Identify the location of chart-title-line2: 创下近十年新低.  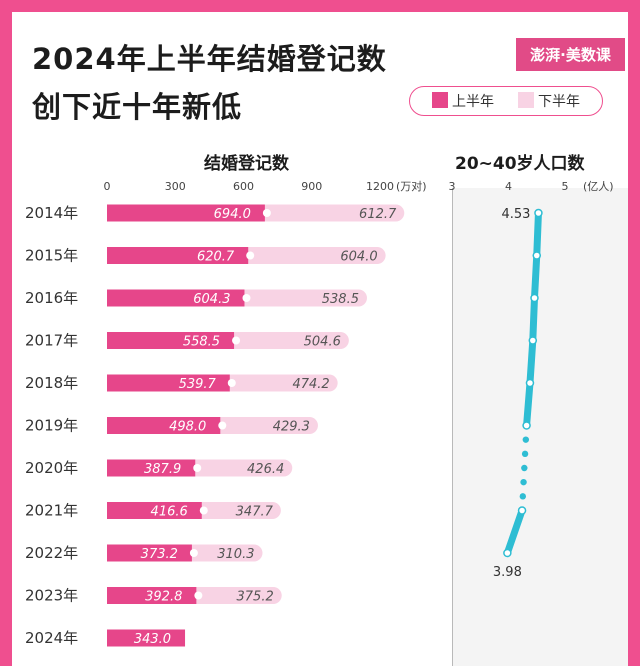
(137, 107).